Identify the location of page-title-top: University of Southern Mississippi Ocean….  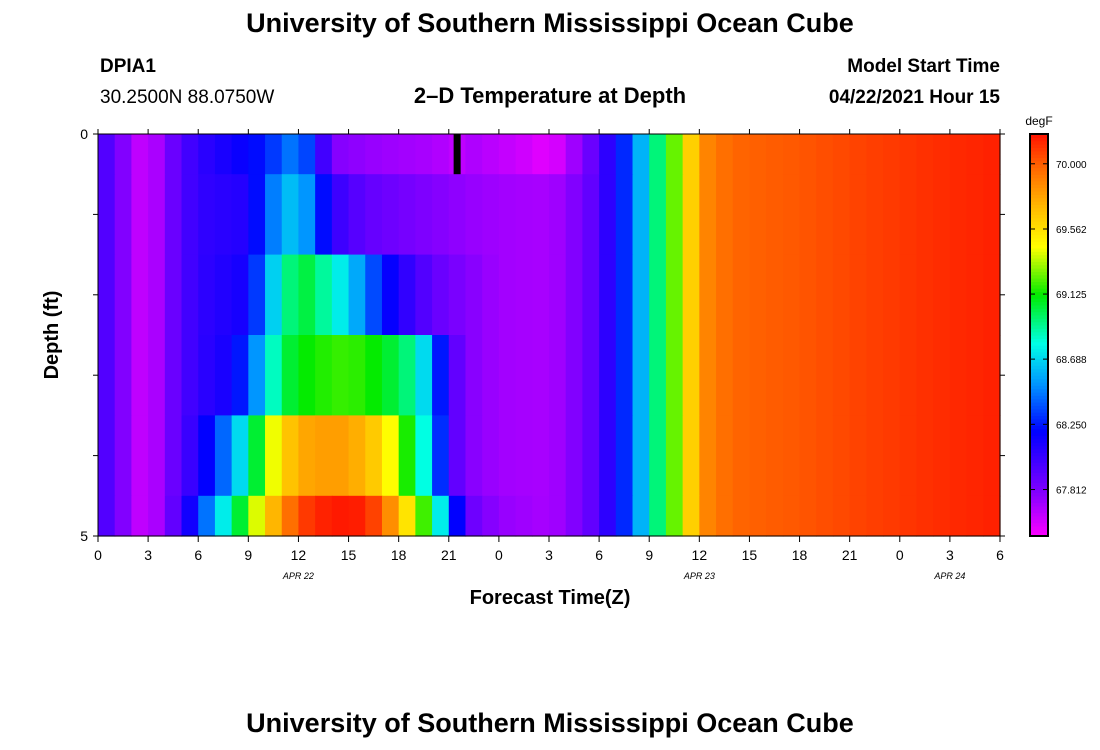
(550, 23).